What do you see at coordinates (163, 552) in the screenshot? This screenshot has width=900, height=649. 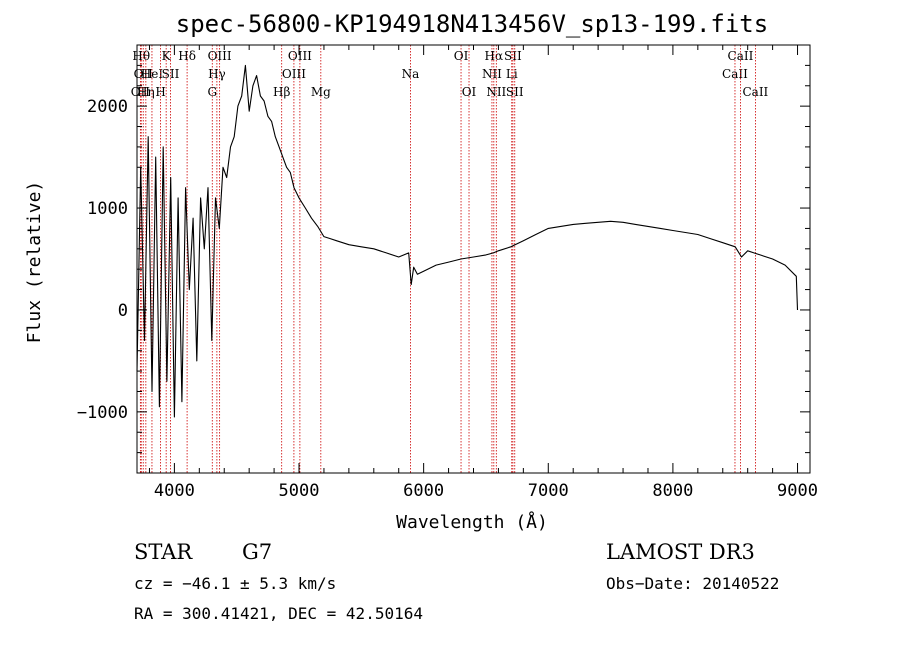 I see `object-class: STAR` at bounding box center [163, 552].